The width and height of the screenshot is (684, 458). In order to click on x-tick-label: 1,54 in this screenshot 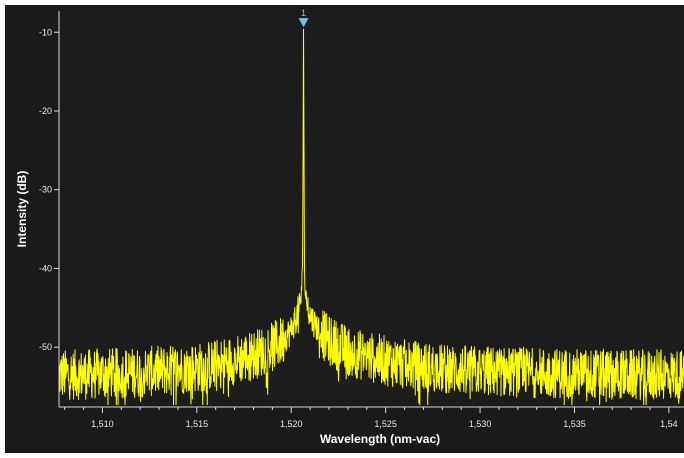, I will do `click(669, 424)`.